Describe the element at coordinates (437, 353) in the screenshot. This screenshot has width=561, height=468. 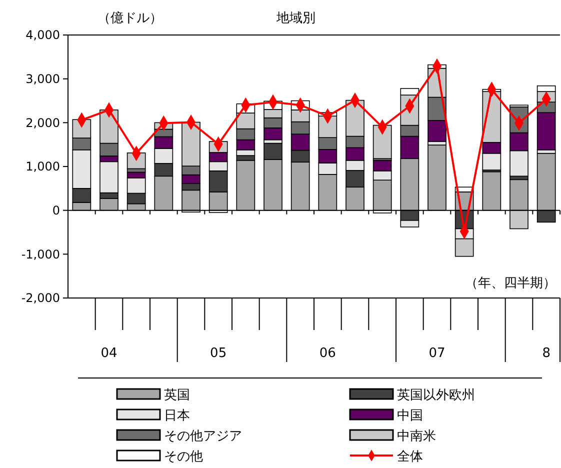
I see `x-tick-label: 07` at that location.